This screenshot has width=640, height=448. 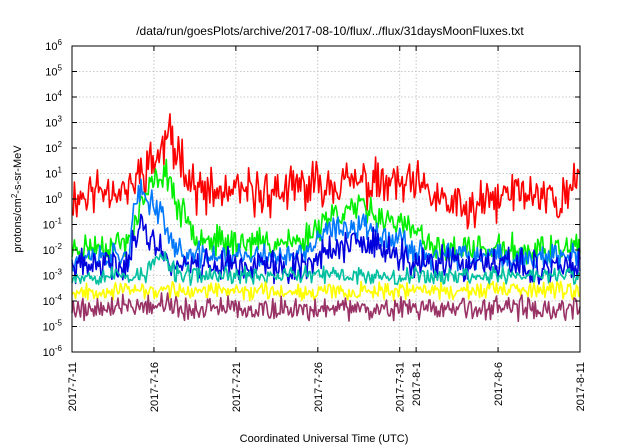 I want to click on x-tick-label: 2017-7-11, so click(x=73, y=386).